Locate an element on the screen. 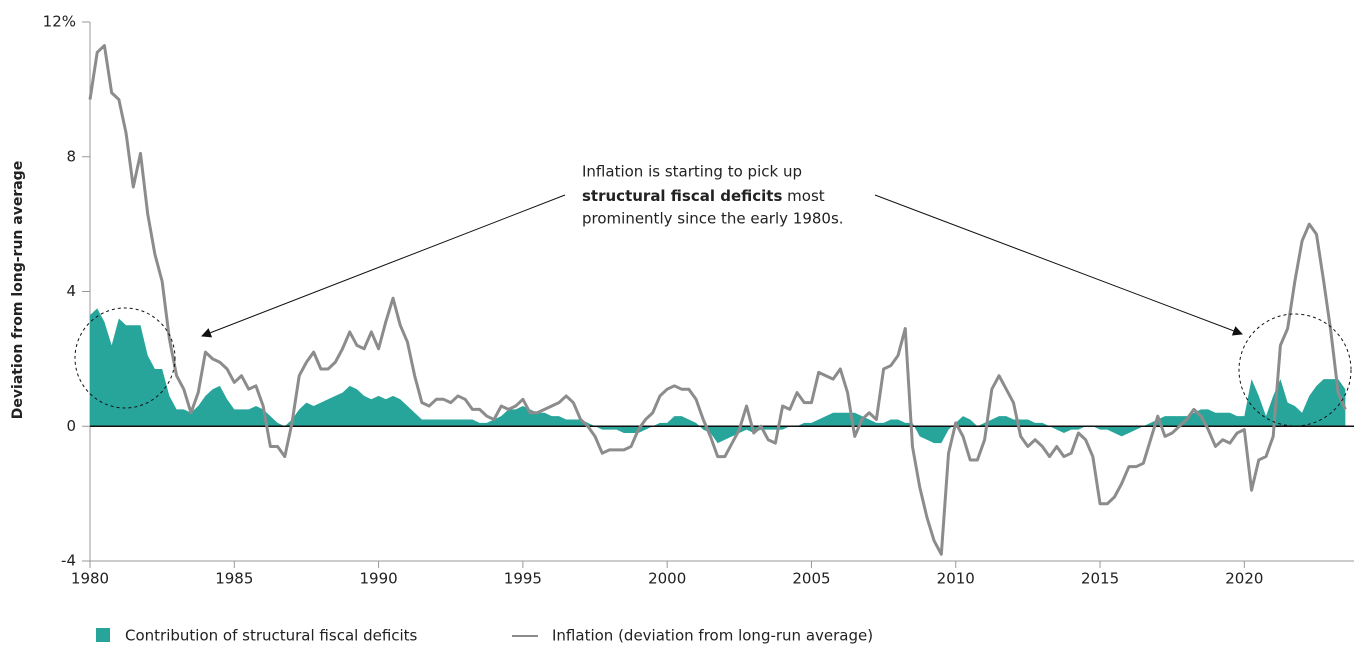 This screenshot has height=649, width=1354. y-tick-label: 8 is located at coordinates (71, 156).